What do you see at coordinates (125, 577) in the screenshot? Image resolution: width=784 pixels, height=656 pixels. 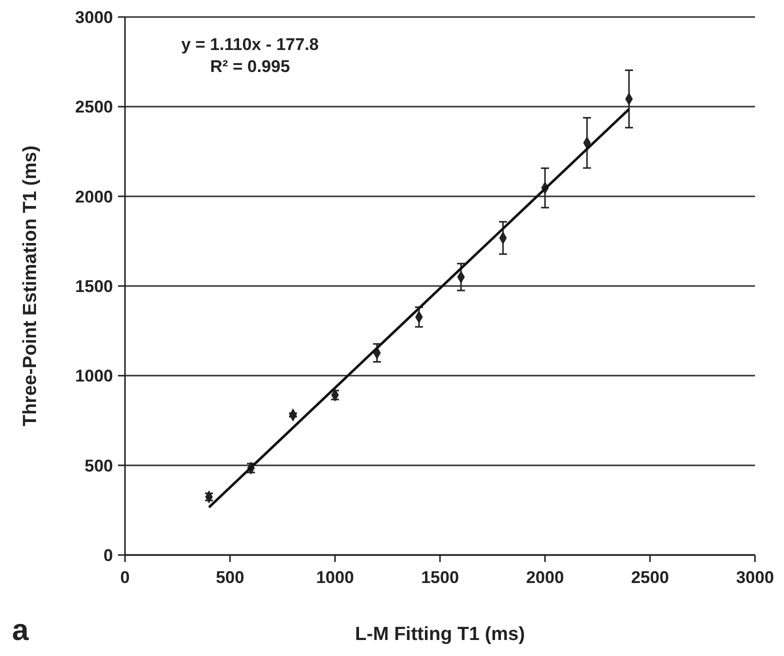 I see `x-tick-label: 0` at bounding box center [125, 577].